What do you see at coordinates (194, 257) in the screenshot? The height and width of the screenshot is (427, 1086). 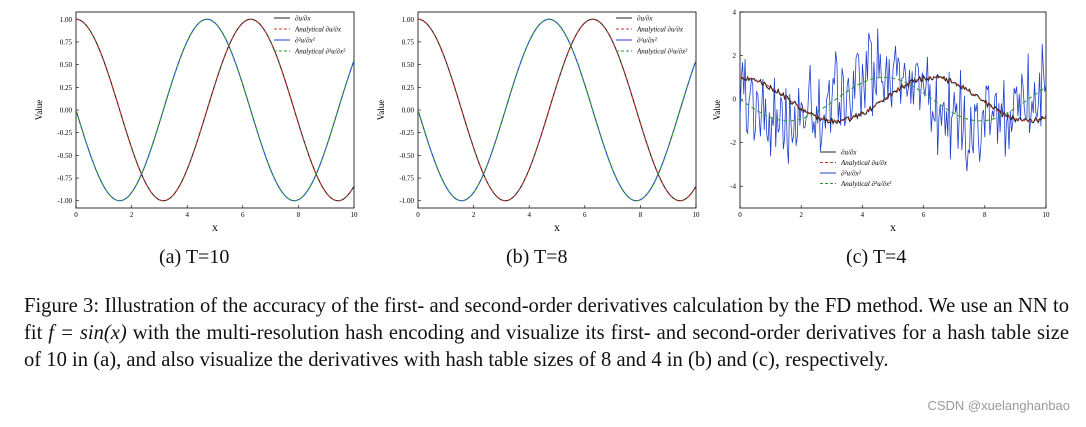 I see `subcaption-a: (a) T=10` at bounding box center [194, 257].